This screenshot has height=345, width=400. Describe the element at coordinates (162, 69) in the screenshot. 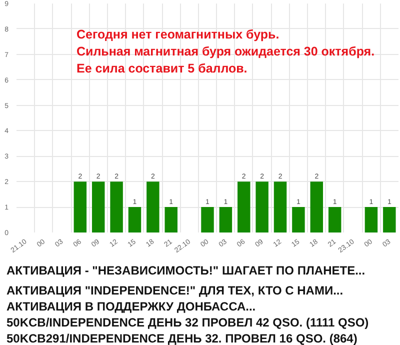

I see `annotation: Ее сила составит 5 баллов.` at that location.